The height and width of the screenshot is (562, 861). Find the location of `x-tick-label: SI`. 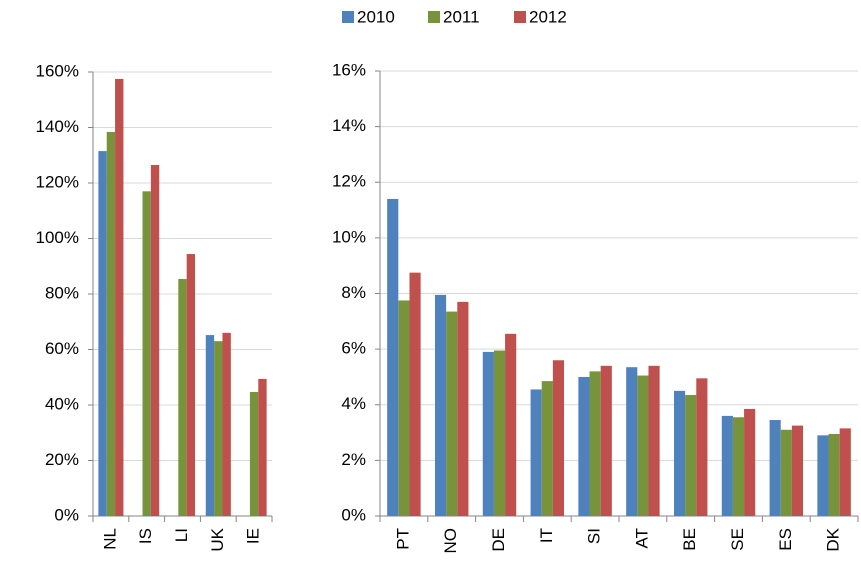

x-tick-label: SI is located at coordinates (594, 536).